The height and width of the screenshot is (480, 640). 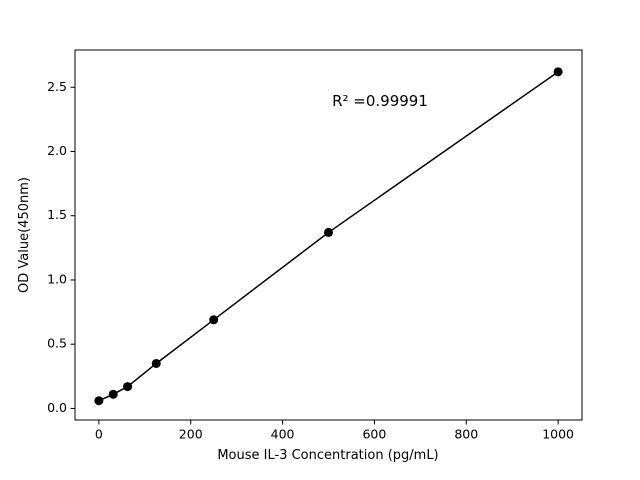 I want to click on y-tick-label: 2.0, so click(x=57, y=150).